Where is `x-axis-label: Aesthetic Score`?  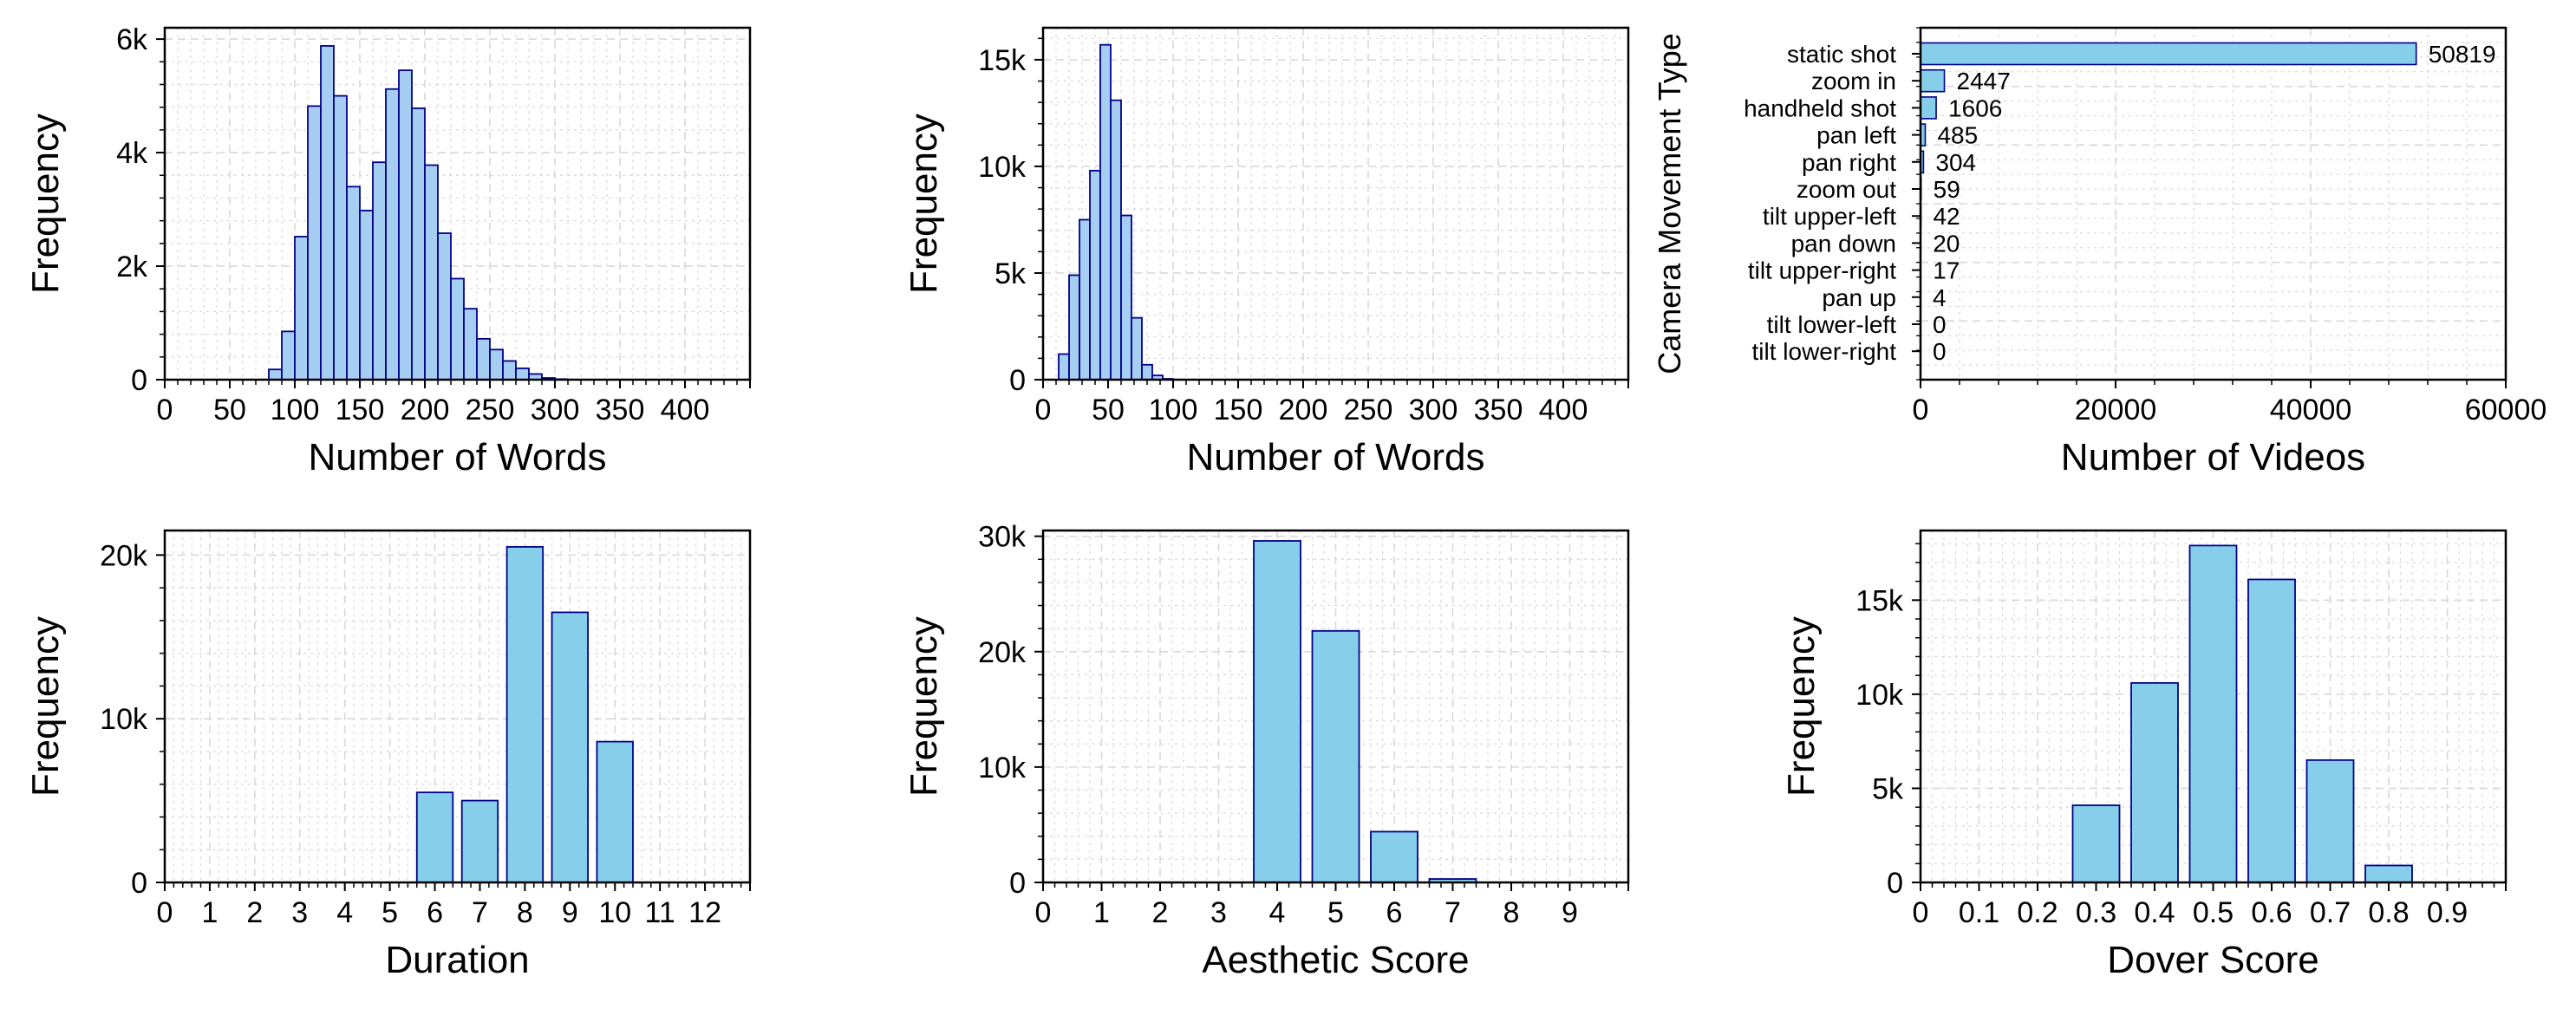
x-axis-label: Aesthetic Score is located at coordinates (1336, 960).